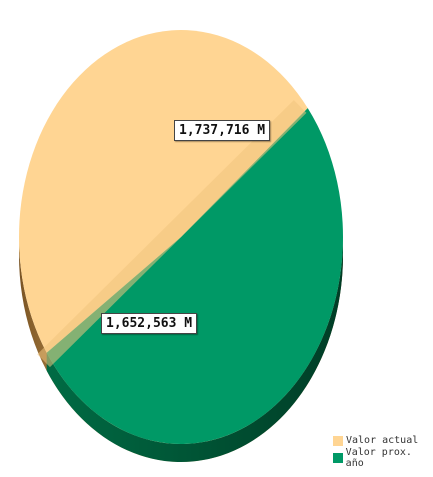 This screenshot has width=433, height=477. Describe the element at coordinates (378, 457) in the screenshot. I see `legend-label-valor-prox: Valor prox. año` at that location.